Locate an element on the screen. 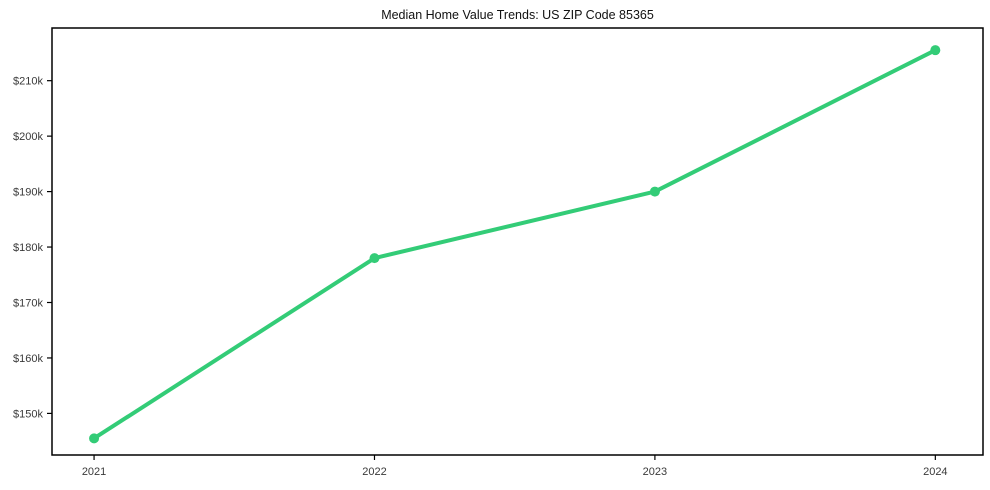  x-axis: 2021 2022 2023 2024 is located at coordinates (515, 466).